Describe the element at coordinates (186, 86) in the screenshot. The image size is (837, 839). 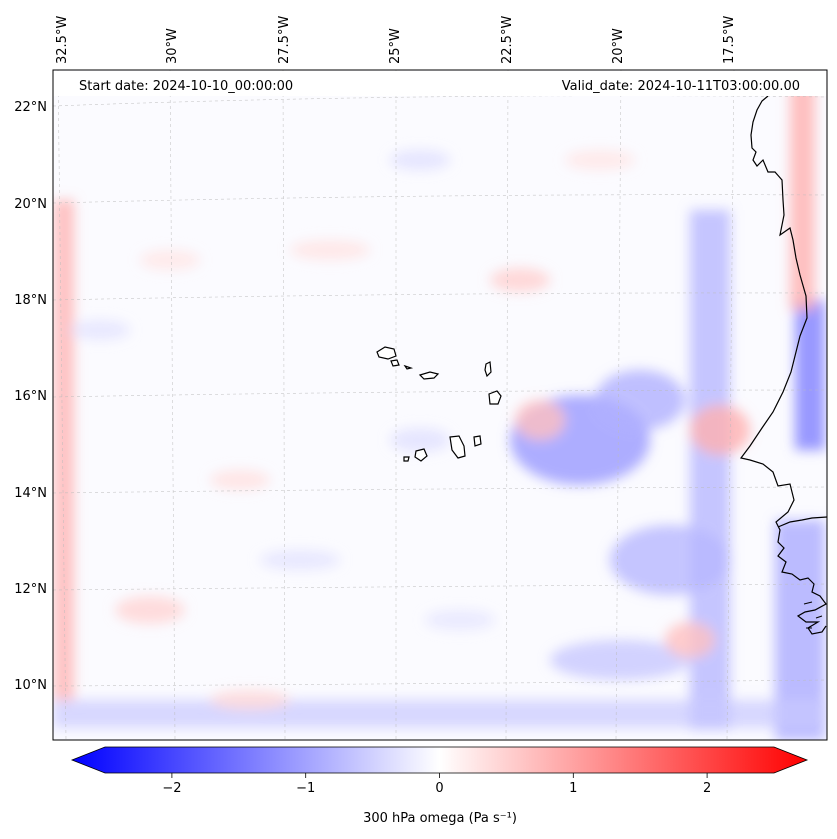
I see `start-date-label: Start date: 2024-10-10_00:00:00` at that location.